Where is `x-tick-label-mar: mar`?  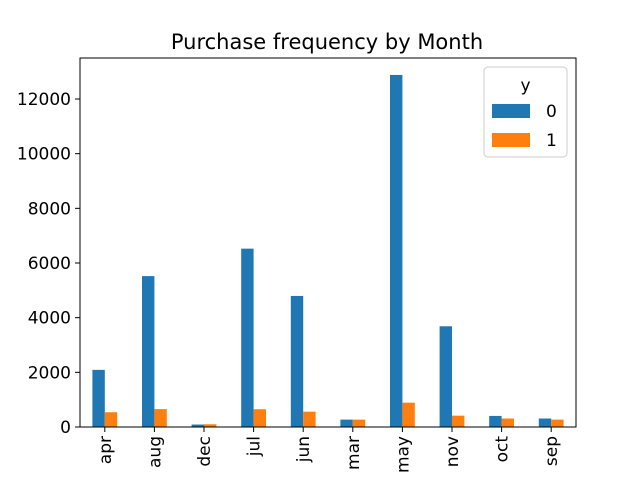
x-tick-label-mar: mar is located at coordinates (354, 453).